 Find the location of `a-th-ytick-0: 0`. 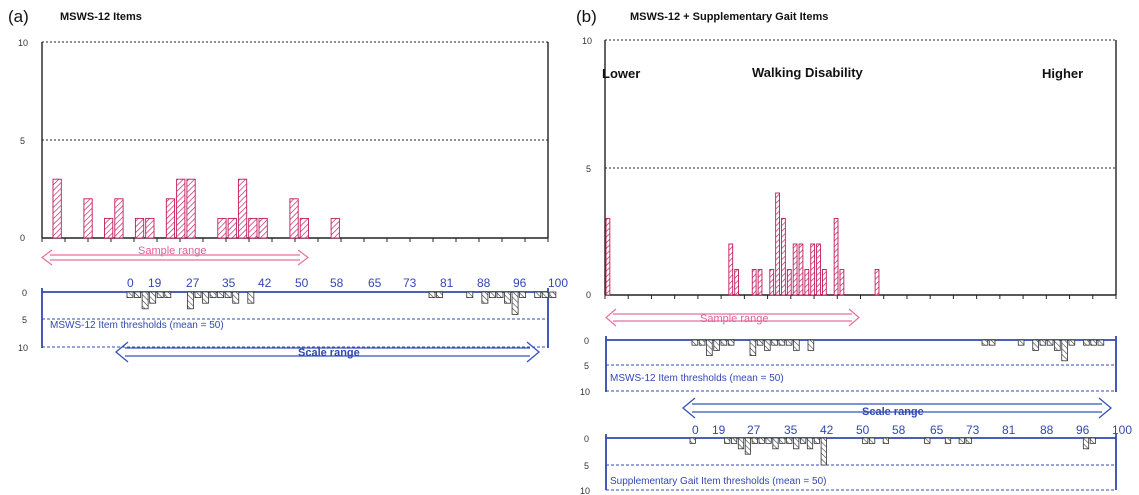

a-th-ytick-0: 0 is located at coordinates (24, 293).